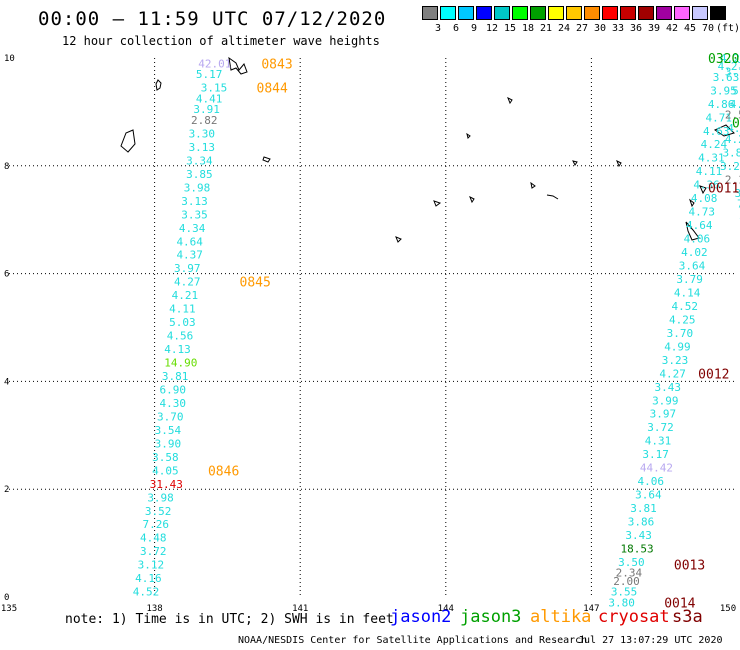 The image size is (740, 650). I want to click on satellite-legend-item: jason3, so click(491, 617).